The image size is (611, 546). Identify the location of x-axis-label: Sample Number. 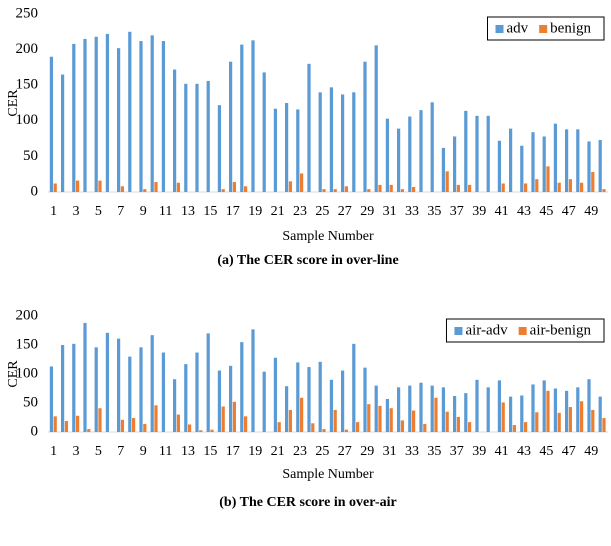
(328, 474).